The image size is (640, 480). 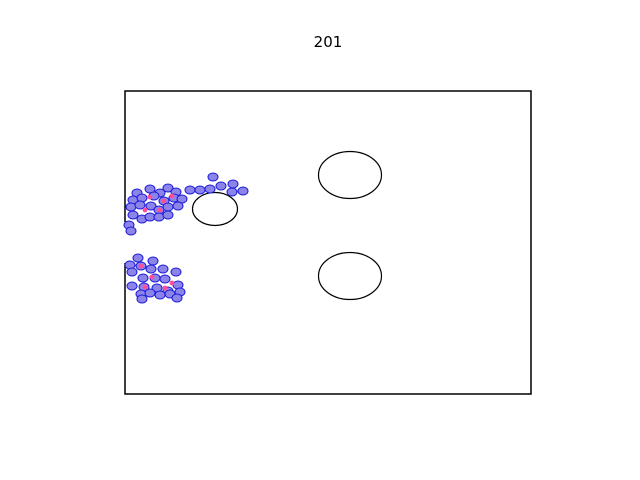 What do you see at coordinates (215, 209) in the screenshot?
I see `obstacle-circle-small` at bounding box center [215, 209].